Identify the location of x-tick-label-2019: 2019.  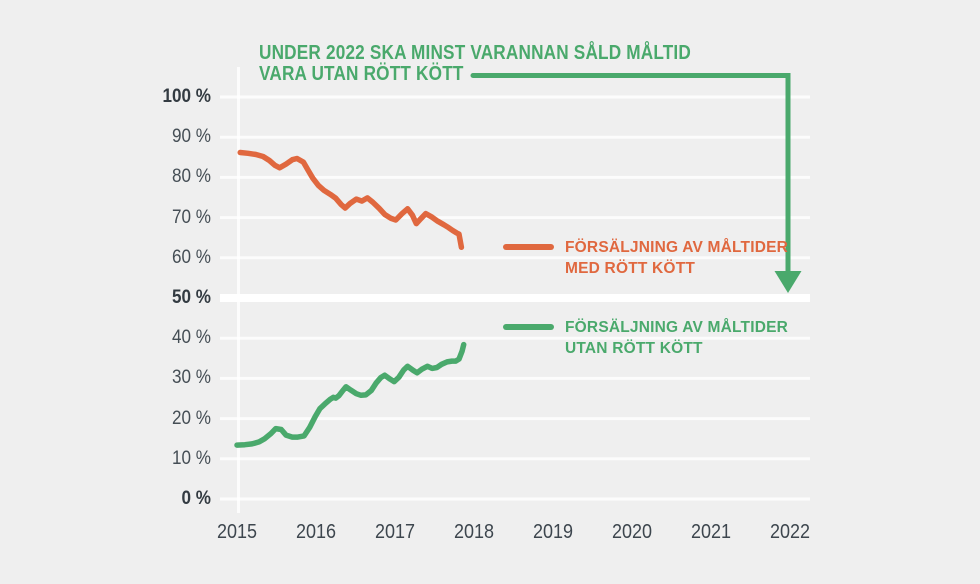
(553, 532).